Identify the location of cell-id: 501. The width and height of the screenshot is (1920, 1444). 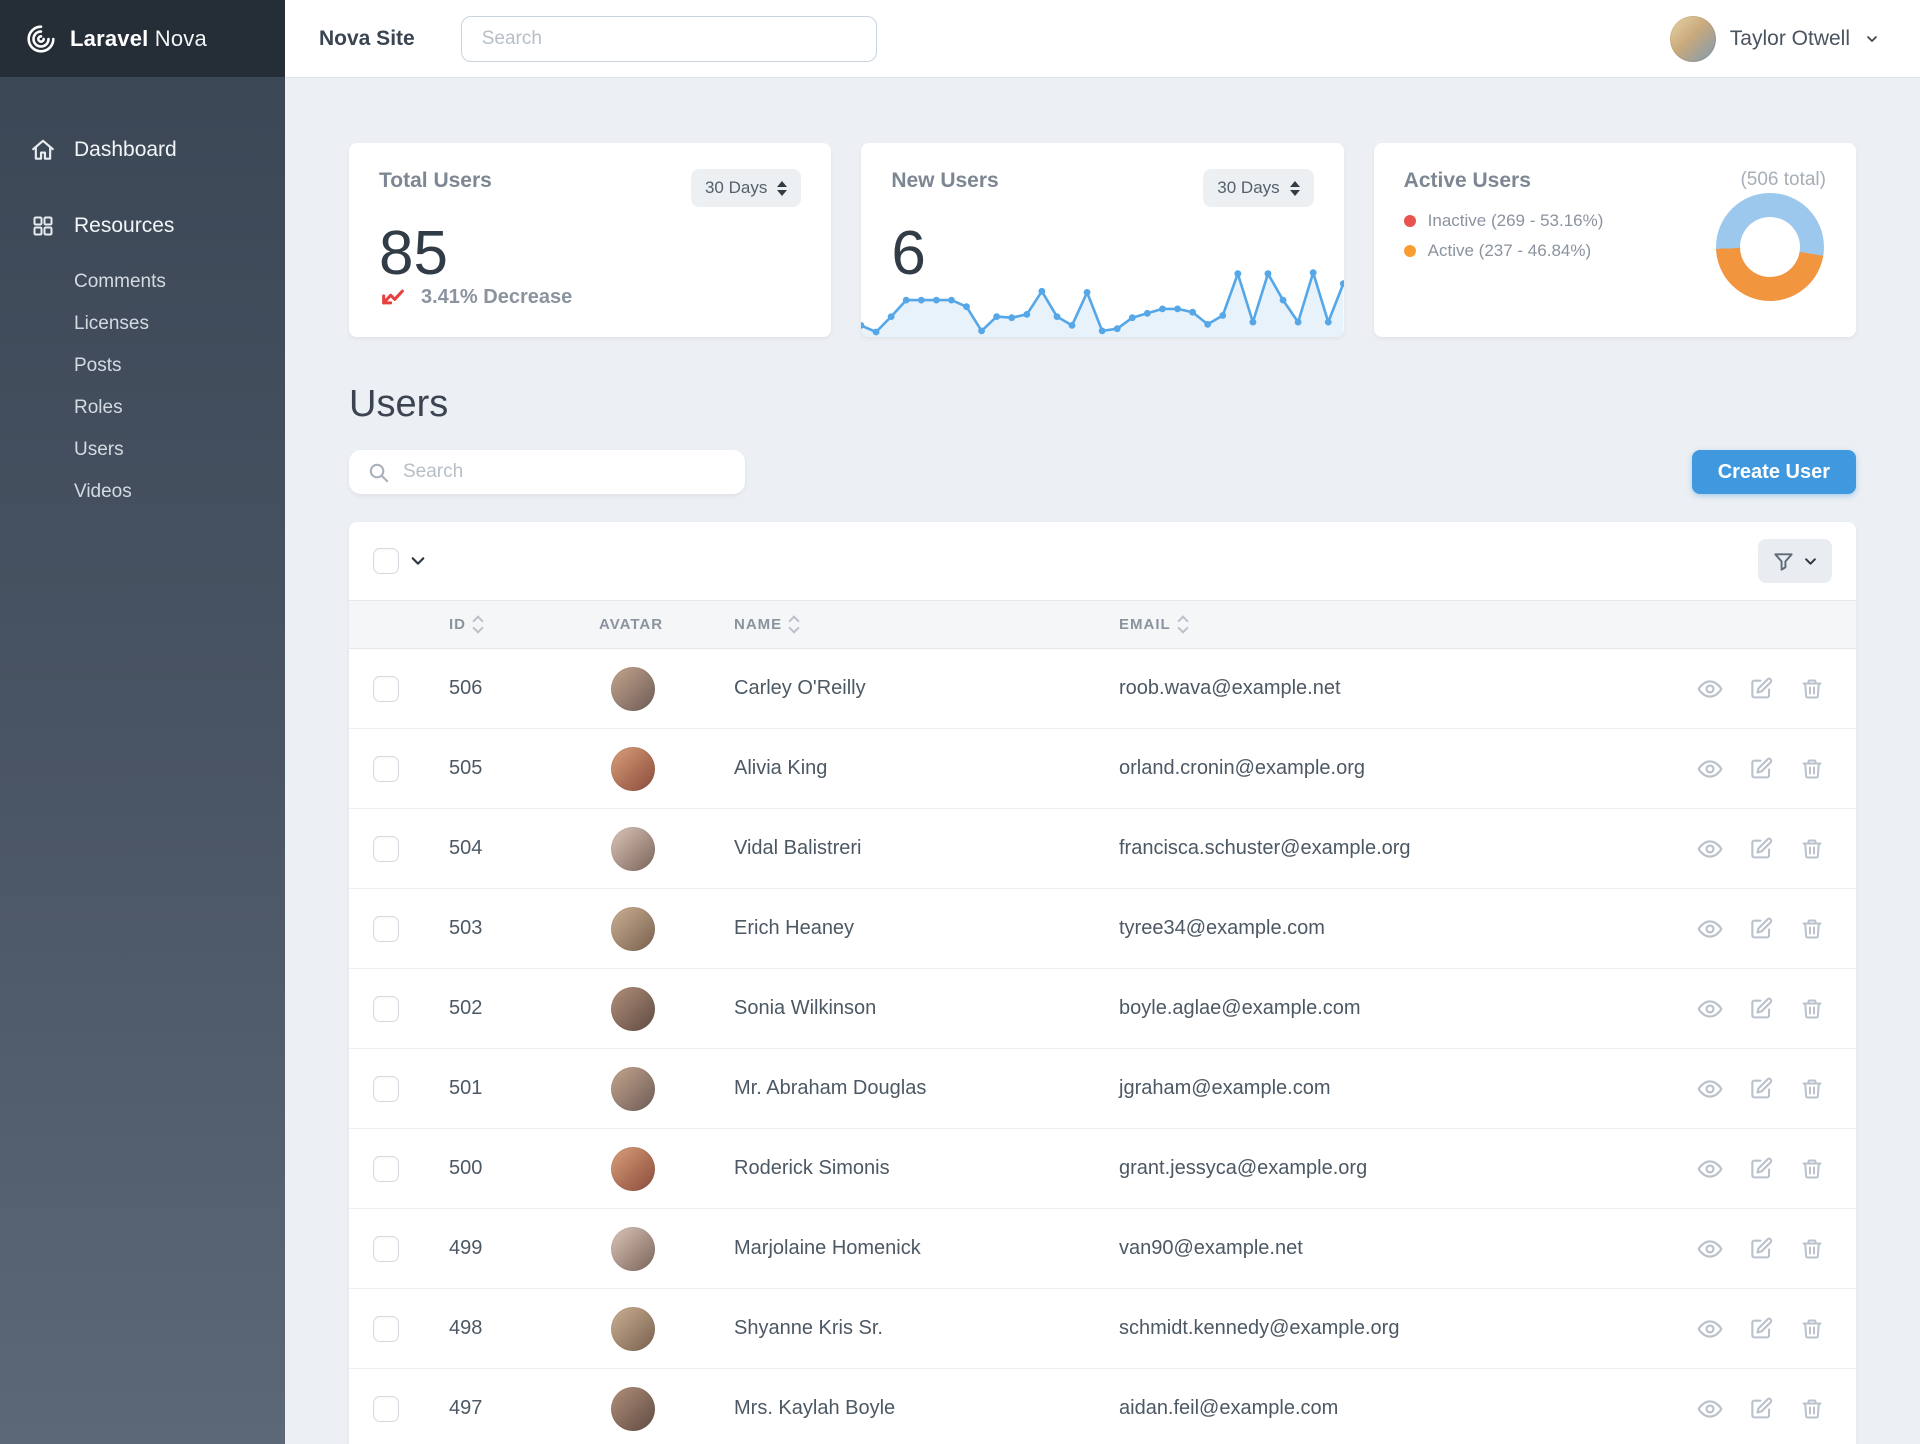
(466, 1088).